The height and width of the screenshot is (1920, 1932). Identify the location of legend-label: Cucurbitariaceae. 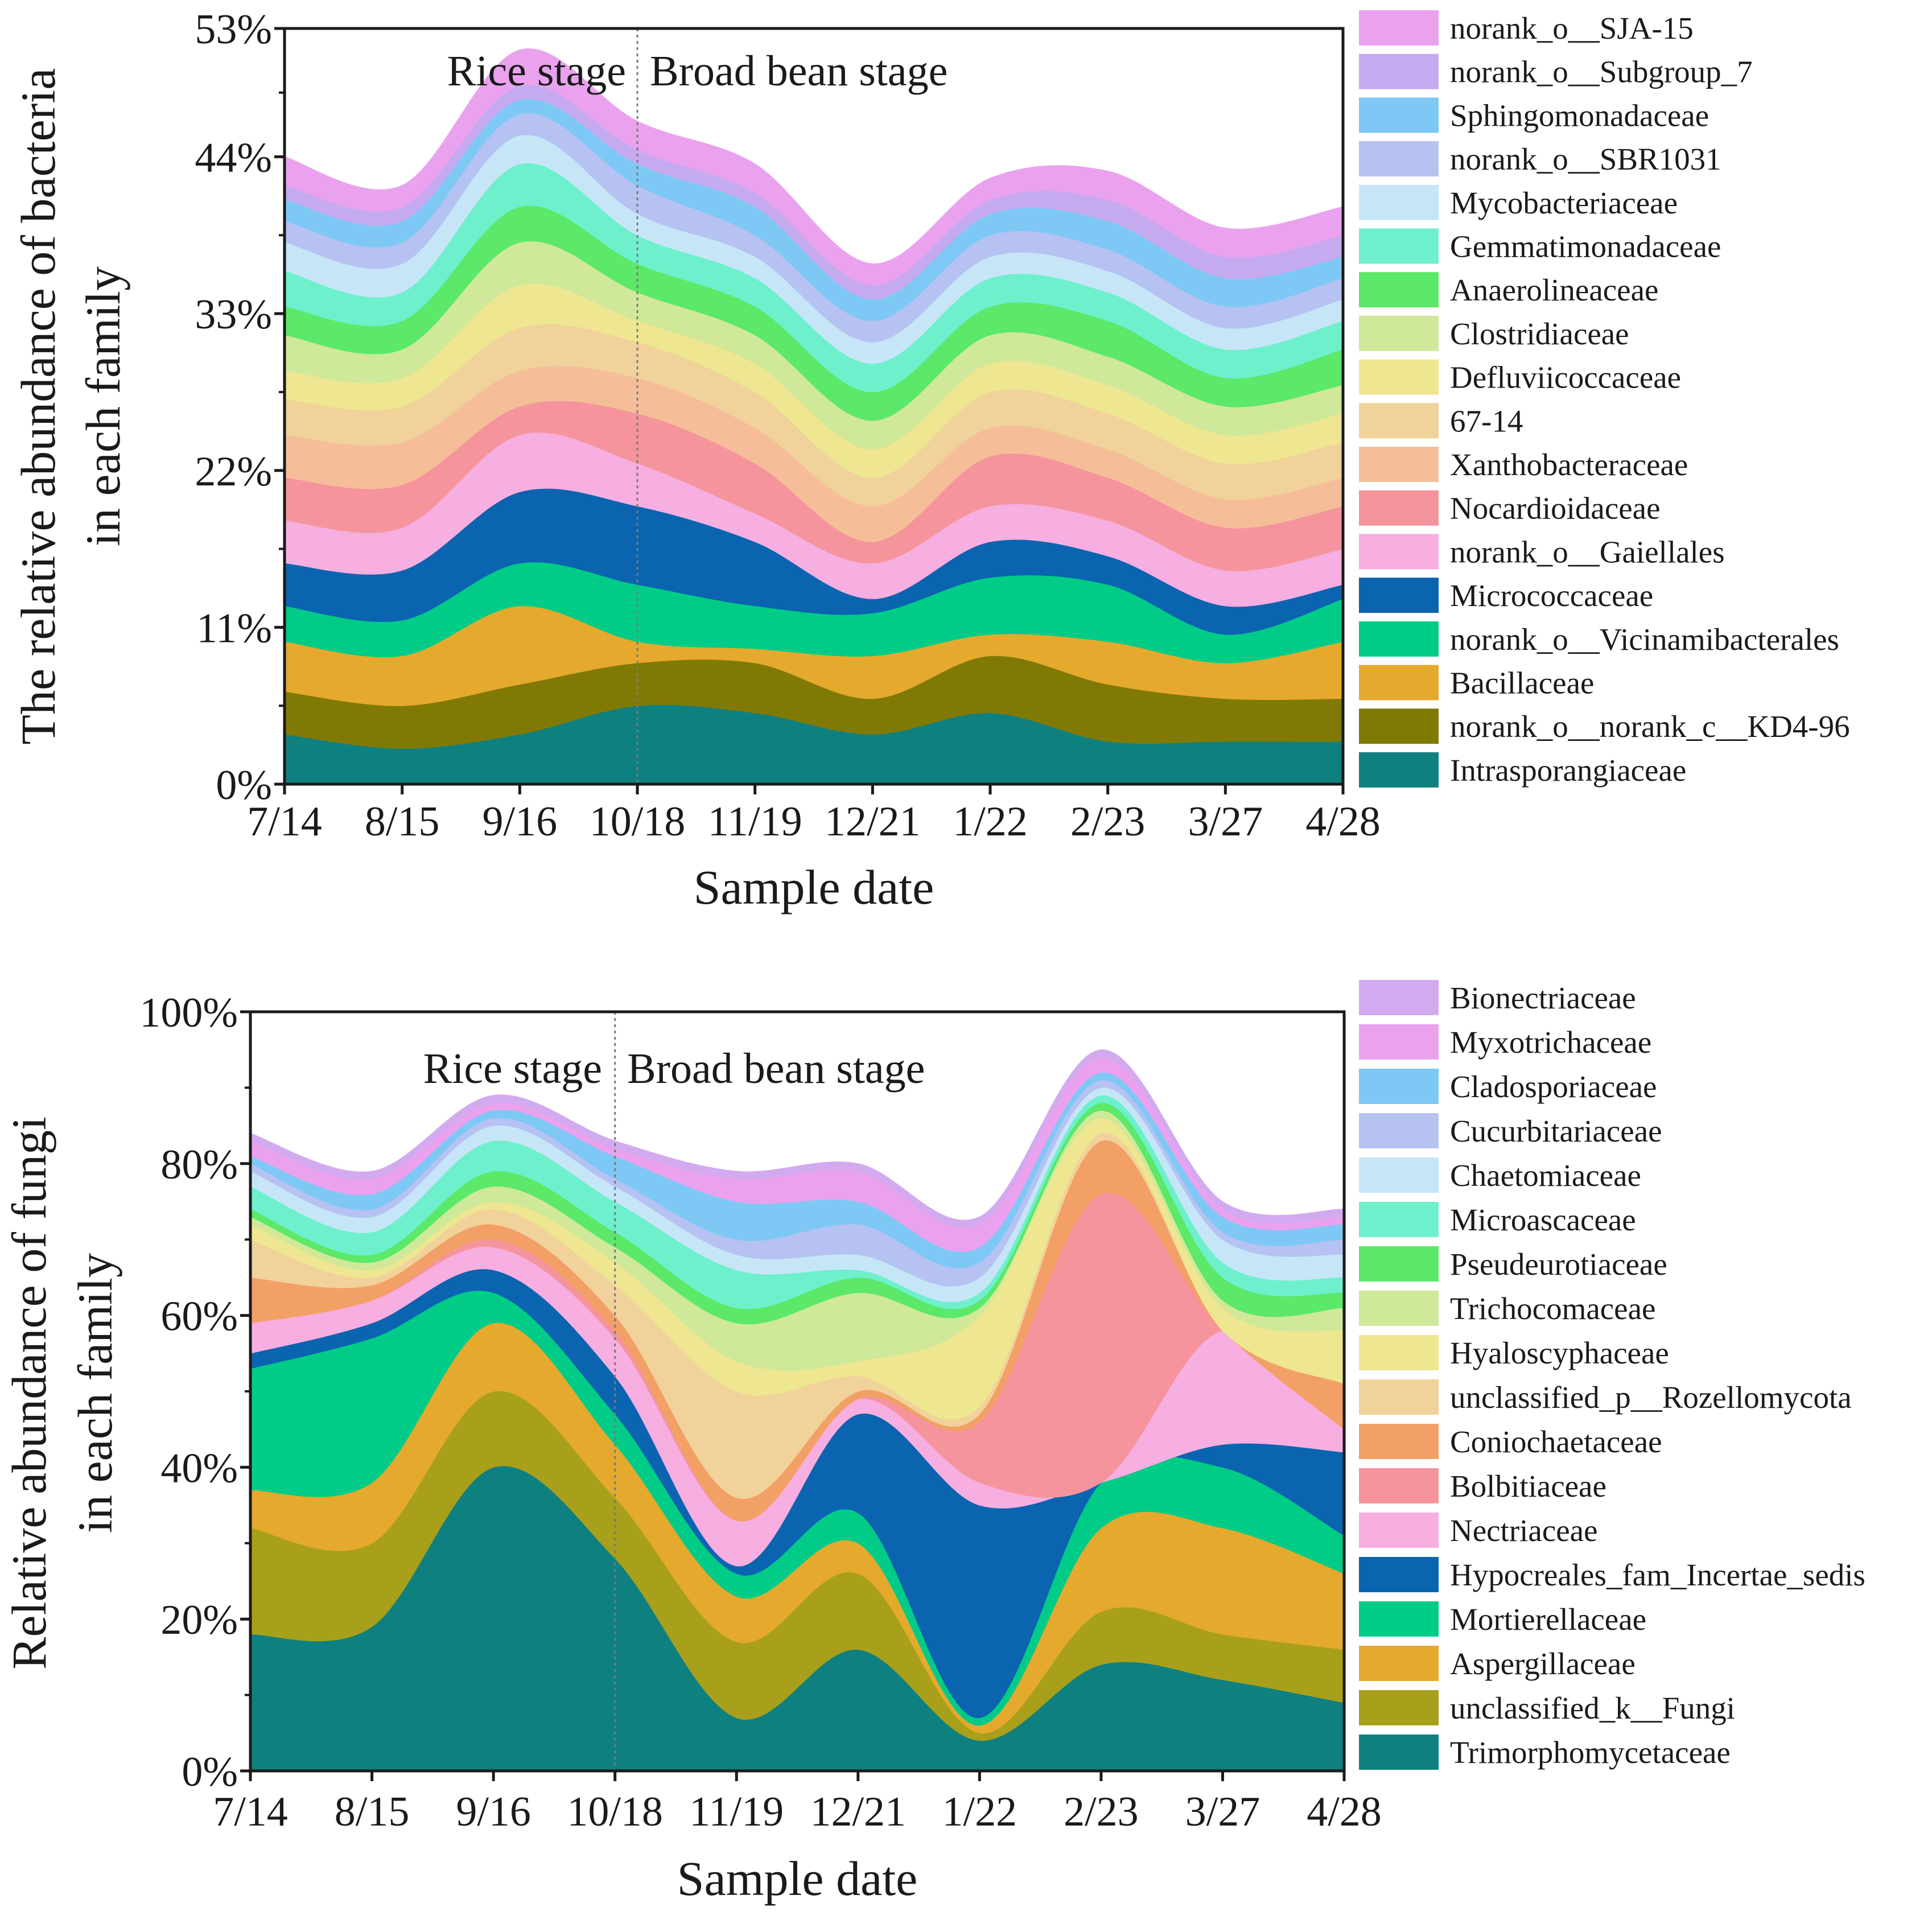
(1556, 1131).